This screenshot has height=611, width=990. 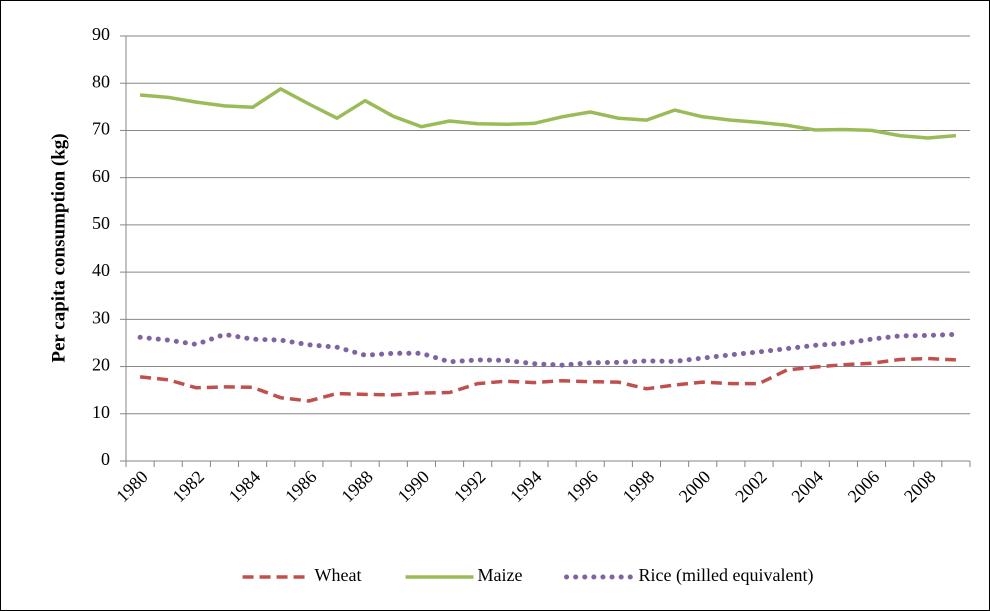 I want to click on y-tick-label: 30, so click(x=101, y=317).